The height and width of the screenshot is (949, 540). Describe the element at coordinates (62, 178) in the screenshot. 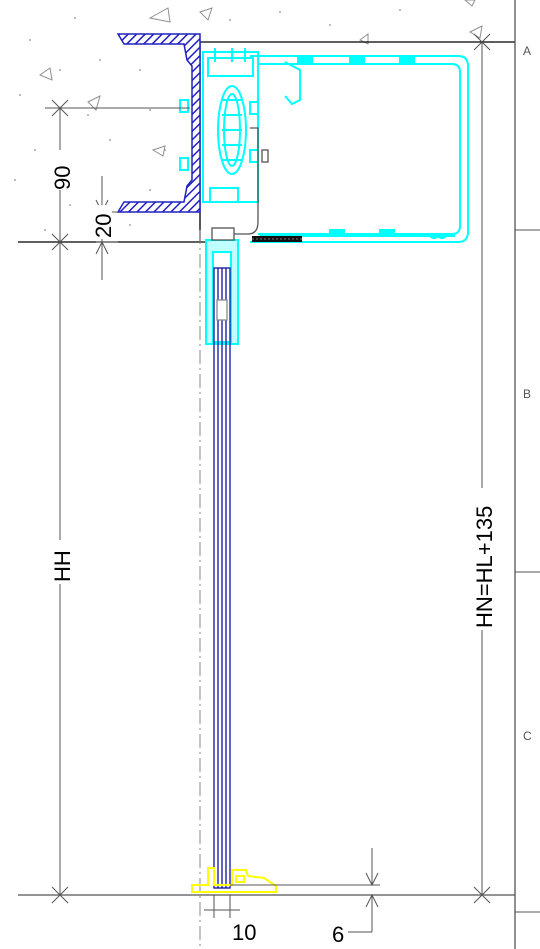

I see `dim-90: 90` at that location.